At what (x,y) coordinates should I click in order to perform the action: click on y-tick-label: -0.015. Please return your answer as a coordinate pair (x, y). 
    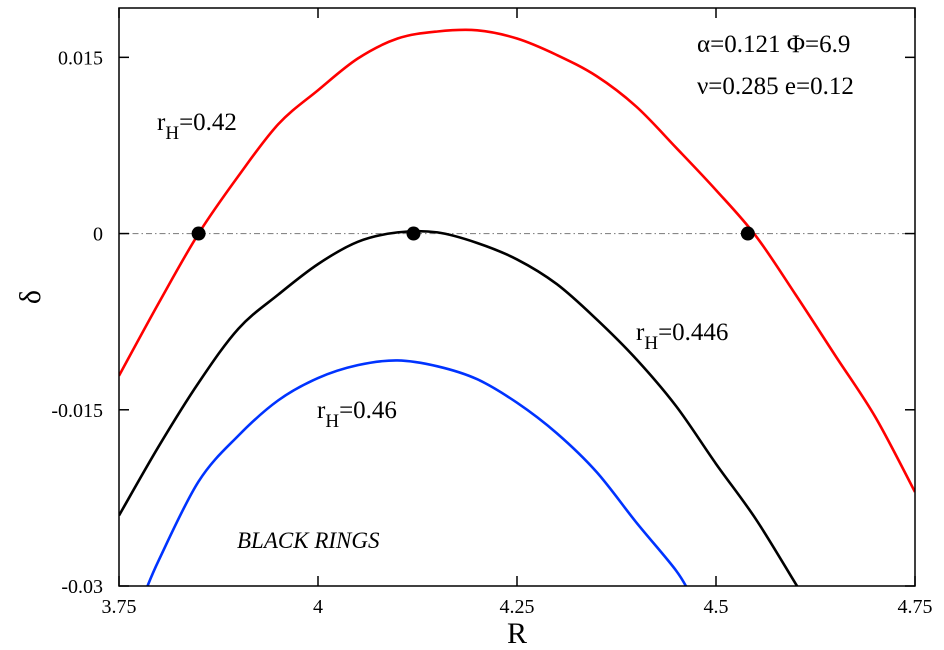
    Looking at the image, I should click on (77, 411).